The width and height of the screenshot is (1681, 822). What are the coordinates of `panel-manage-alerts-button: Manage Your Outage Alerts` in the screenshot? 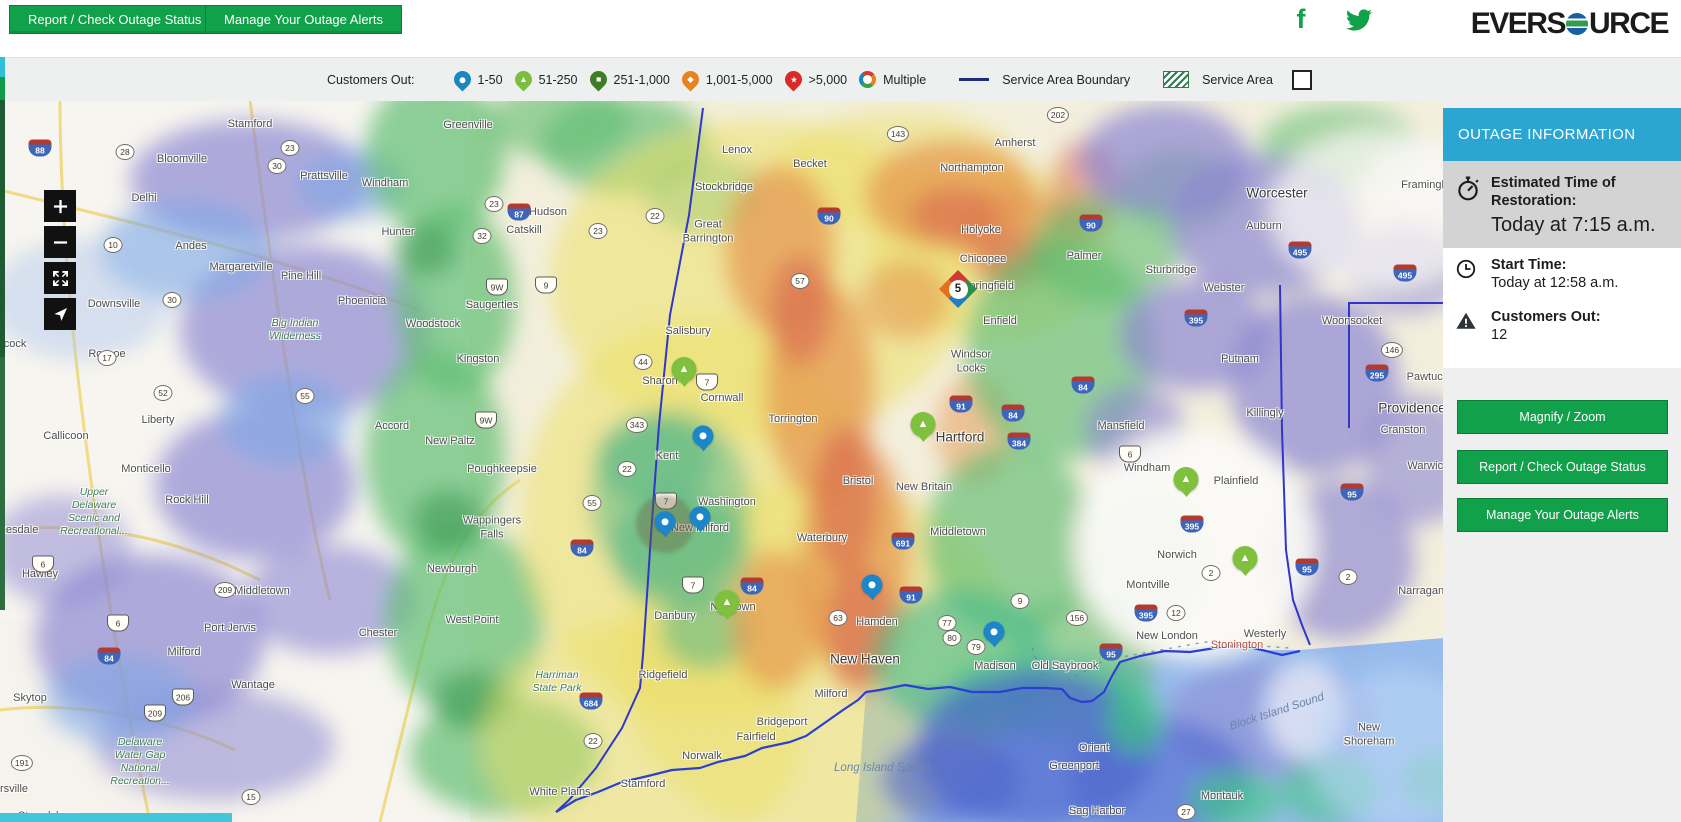 It's located at (1562, 515).